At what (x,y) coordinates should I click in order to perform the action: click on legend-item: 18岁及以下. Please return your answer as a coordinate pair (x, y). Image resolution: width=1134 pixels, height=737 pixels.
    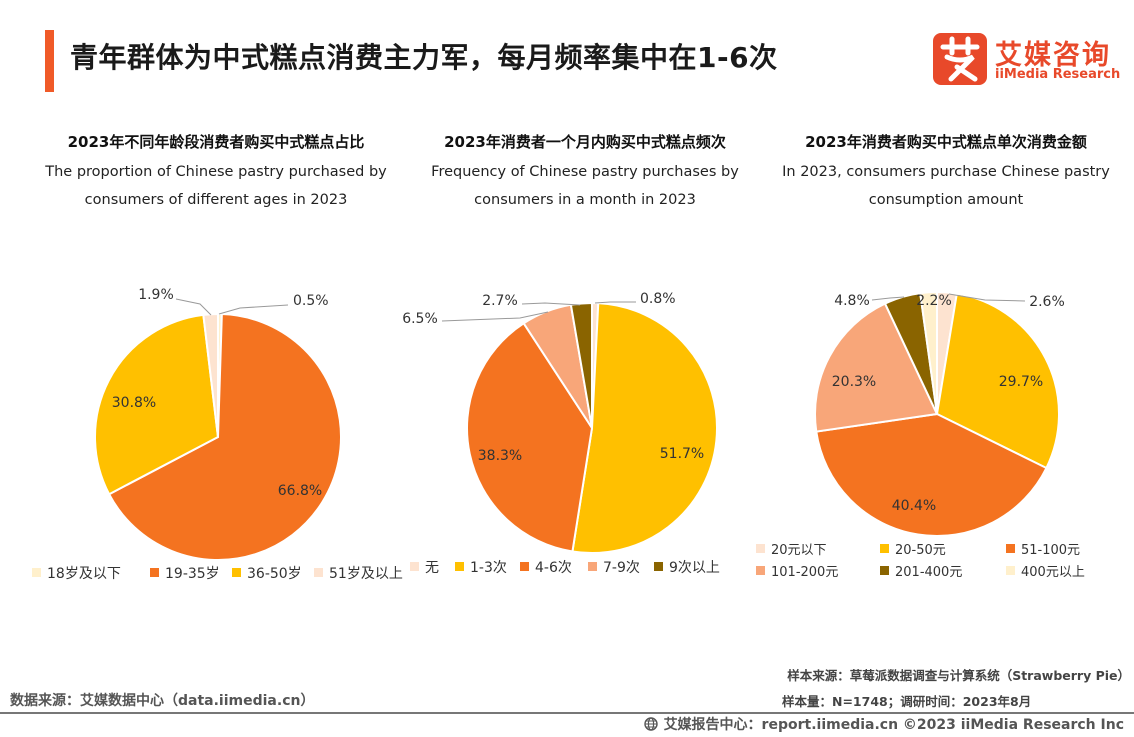
    Looking at the image, I should click on (76, 573).